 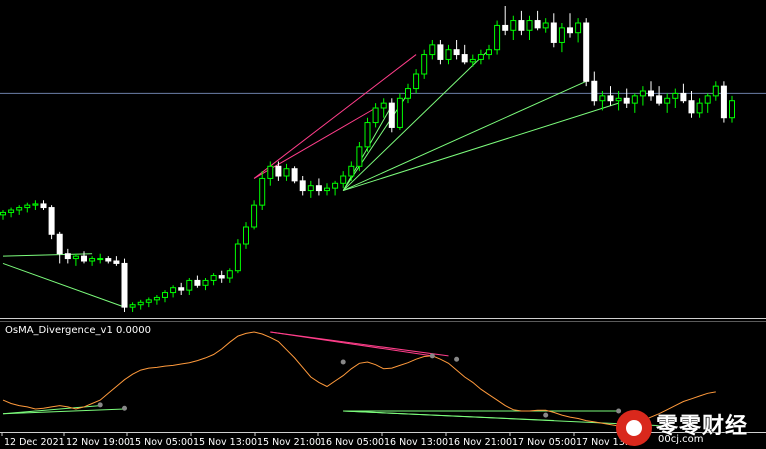 What do you see at coordinates (225, 442) in the screenshot?
I see `x-tick-label: 15 Nov 13:00` at bounding box center [225, 442].